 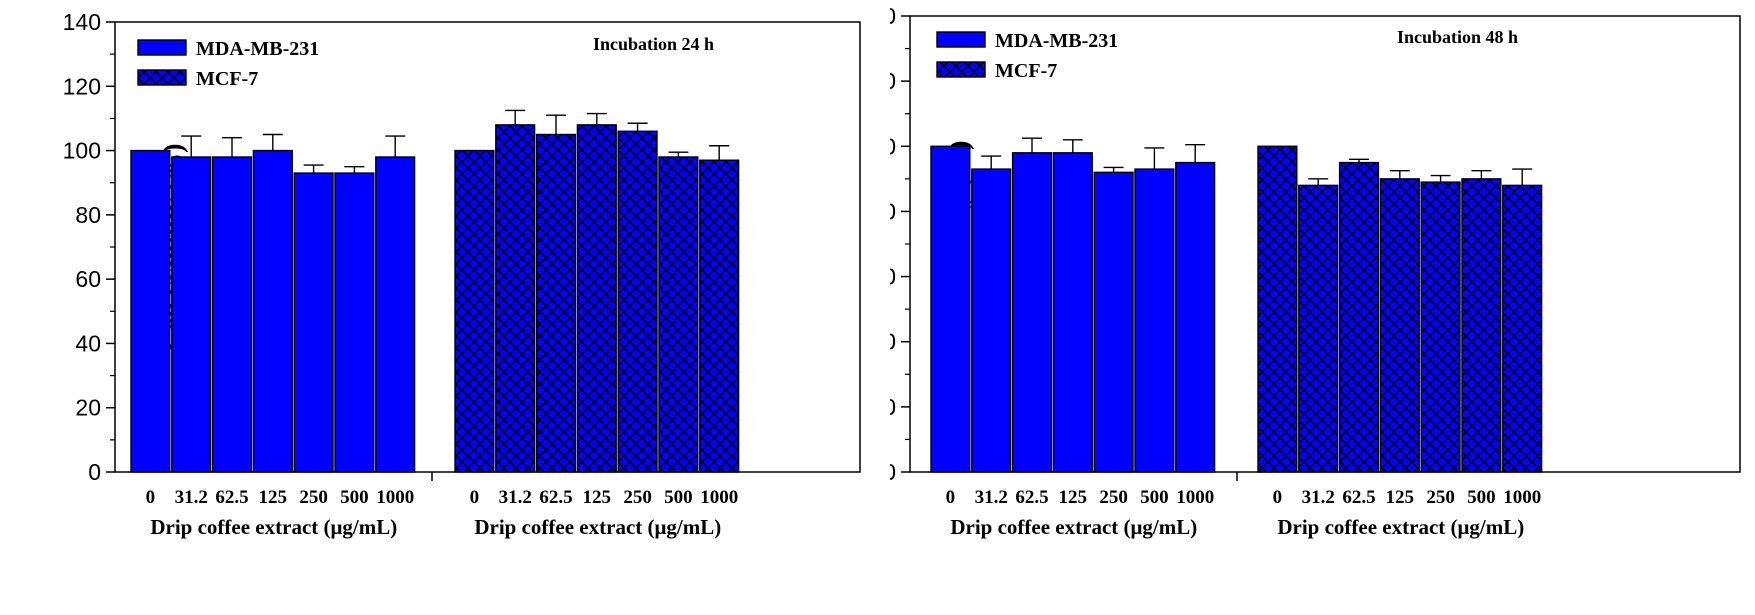 What do you see at coordinates (1457, 37) in the screenshot?
I see `incubation-annotation: Incubation 48 h` at bounding box center [1457, 37].